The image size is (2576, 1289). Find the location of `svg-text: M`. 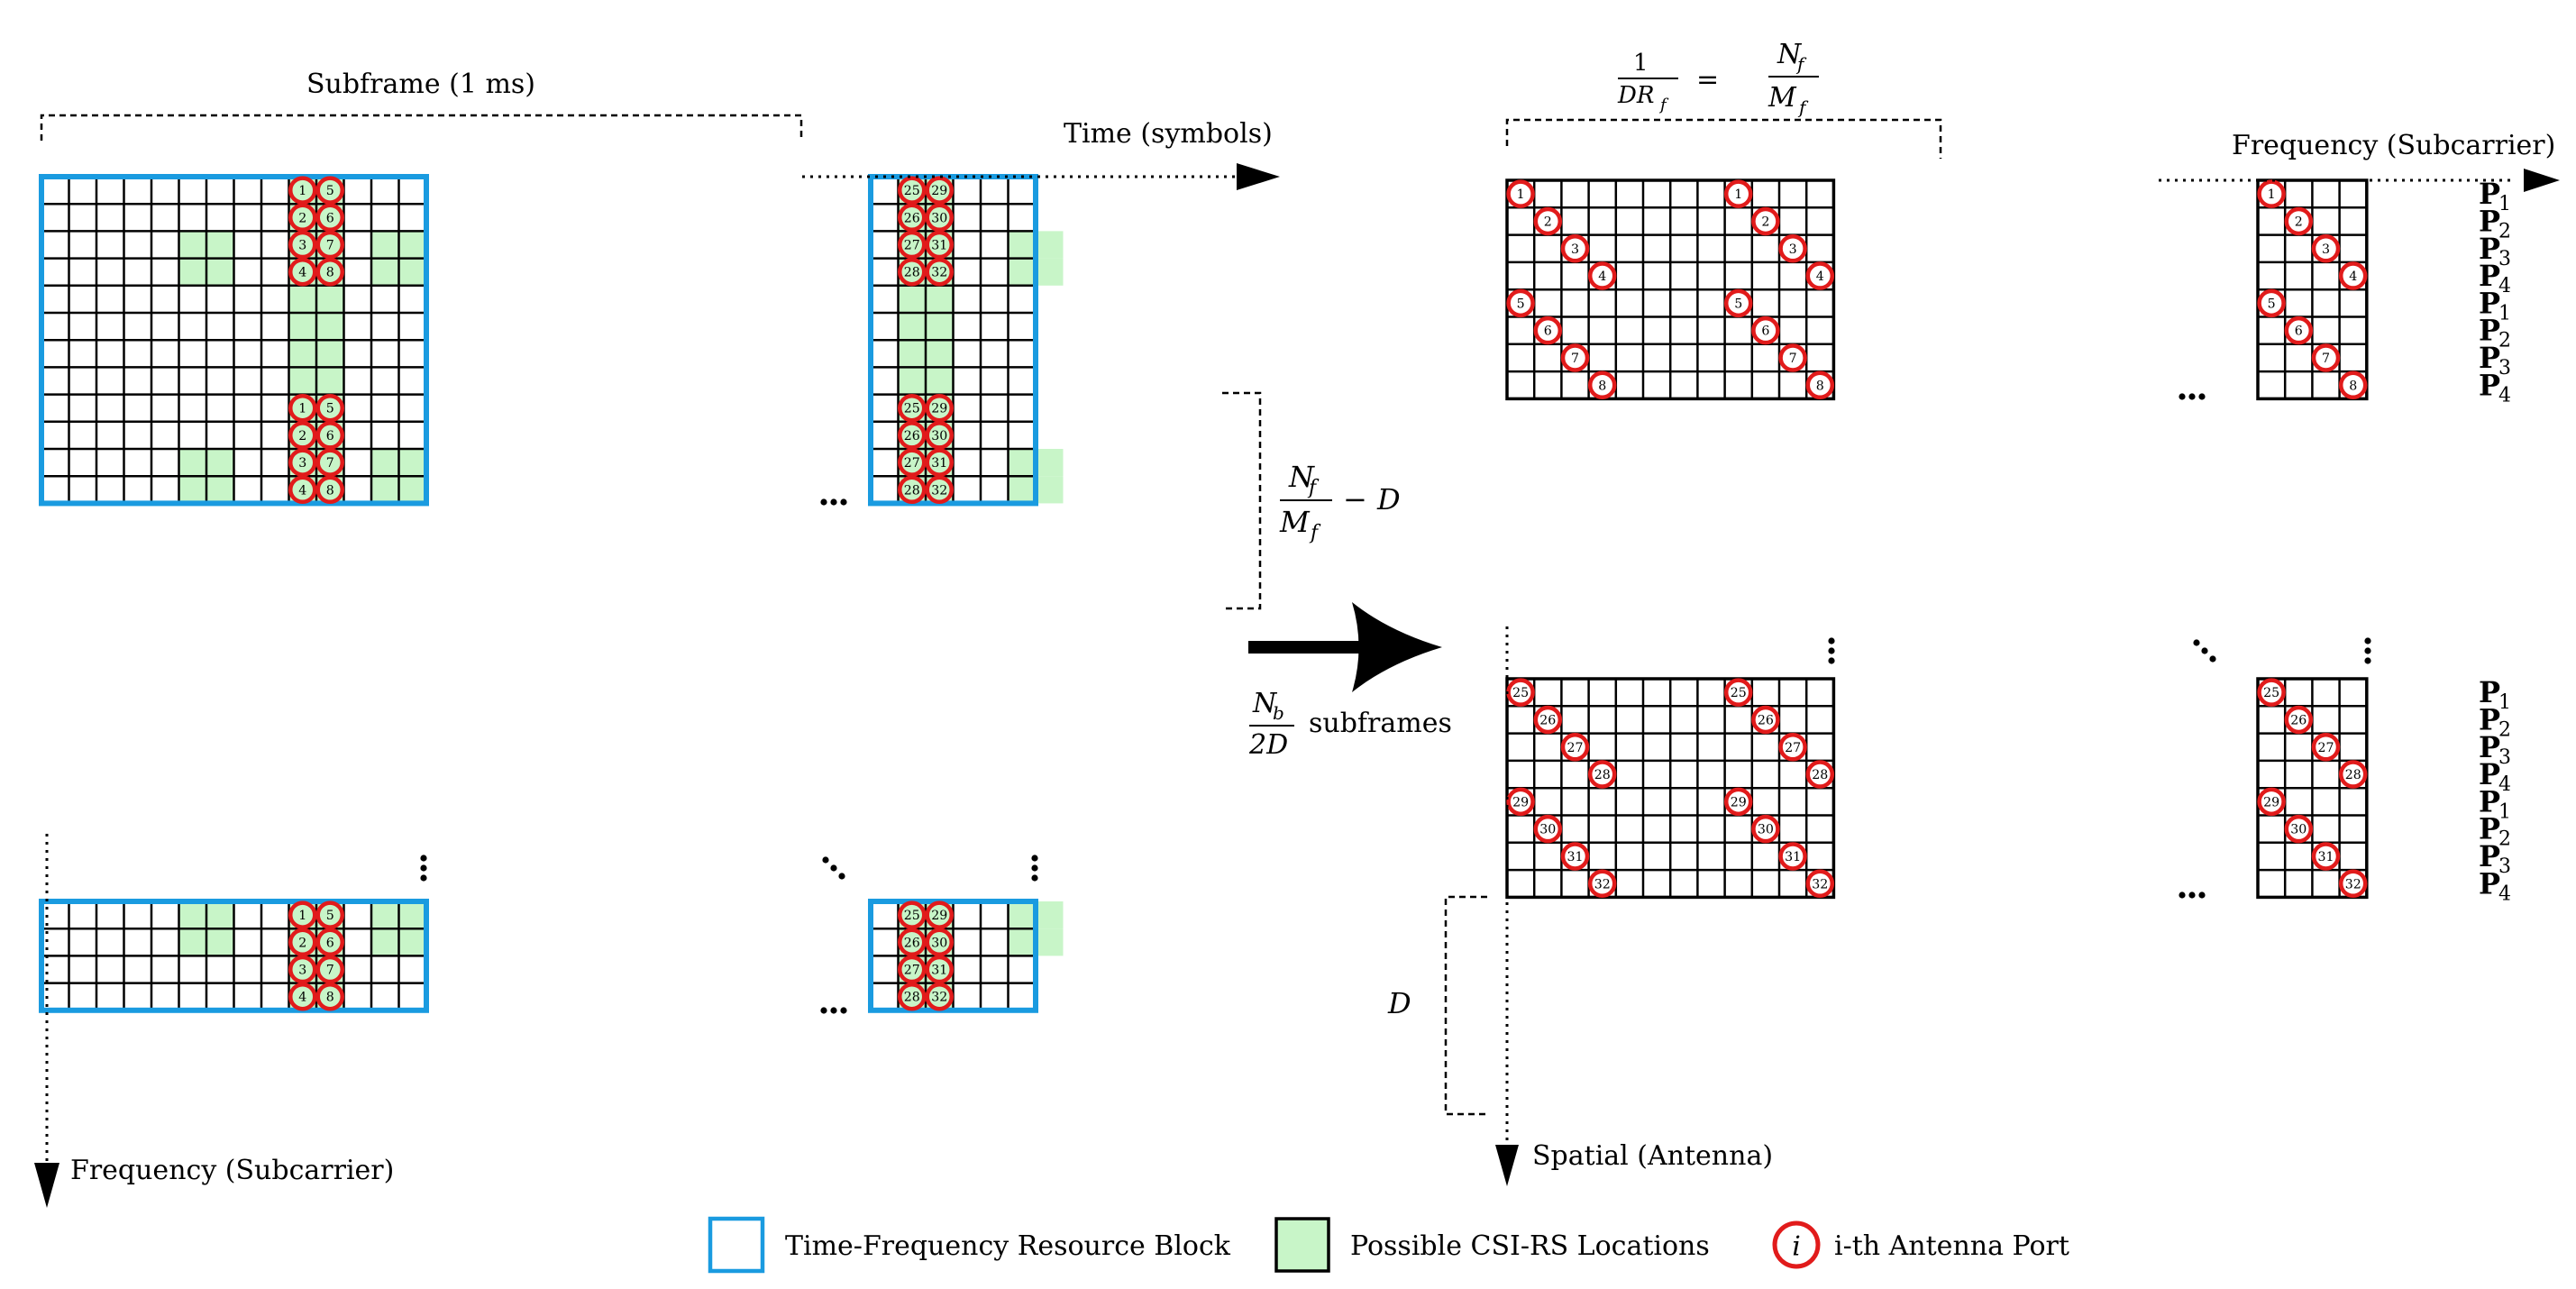

svg-text: M is located at coordinates (1782, 98).